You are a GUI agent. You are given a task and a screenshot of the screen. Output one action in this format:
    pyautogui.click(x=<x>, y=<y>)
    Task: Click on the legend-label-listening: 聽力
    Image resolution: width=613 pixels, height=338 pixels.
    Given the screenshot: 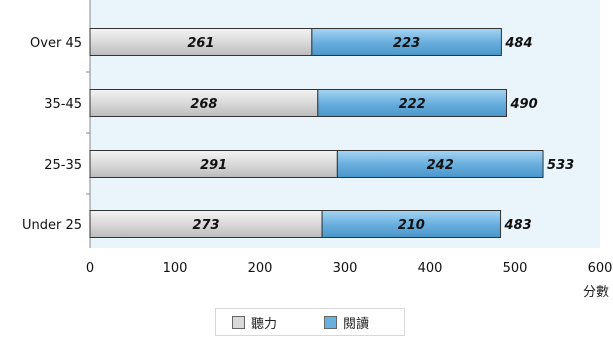 What is the action you would take?
    pyautogui.click(x=264, y=324)
    